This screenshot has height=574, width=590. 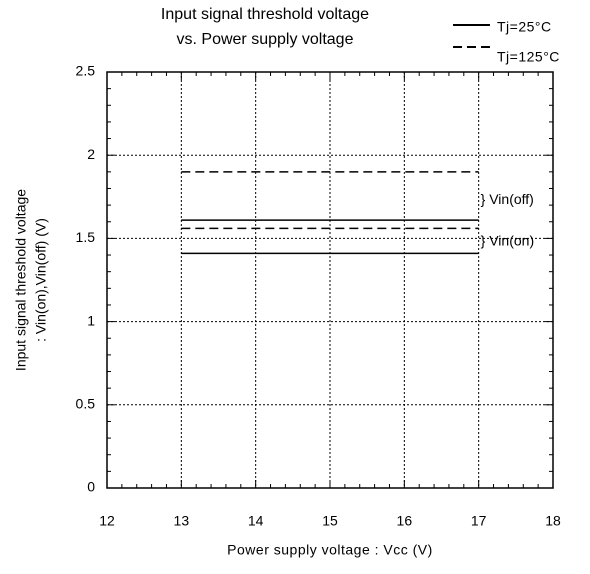 What do you see at coordinates (330, 521) in the screenshot?
I see `x-tick-label: 15` at bounding box center [330, 521].